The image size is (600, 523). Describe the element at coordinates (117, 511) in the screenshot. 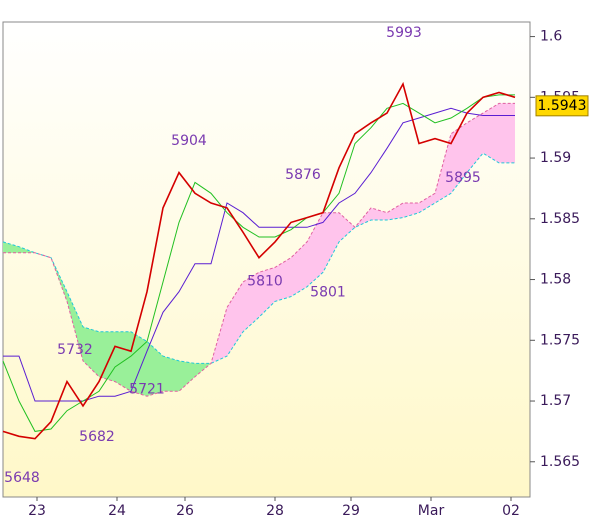

I see `x-tick-label: 24` at that location.